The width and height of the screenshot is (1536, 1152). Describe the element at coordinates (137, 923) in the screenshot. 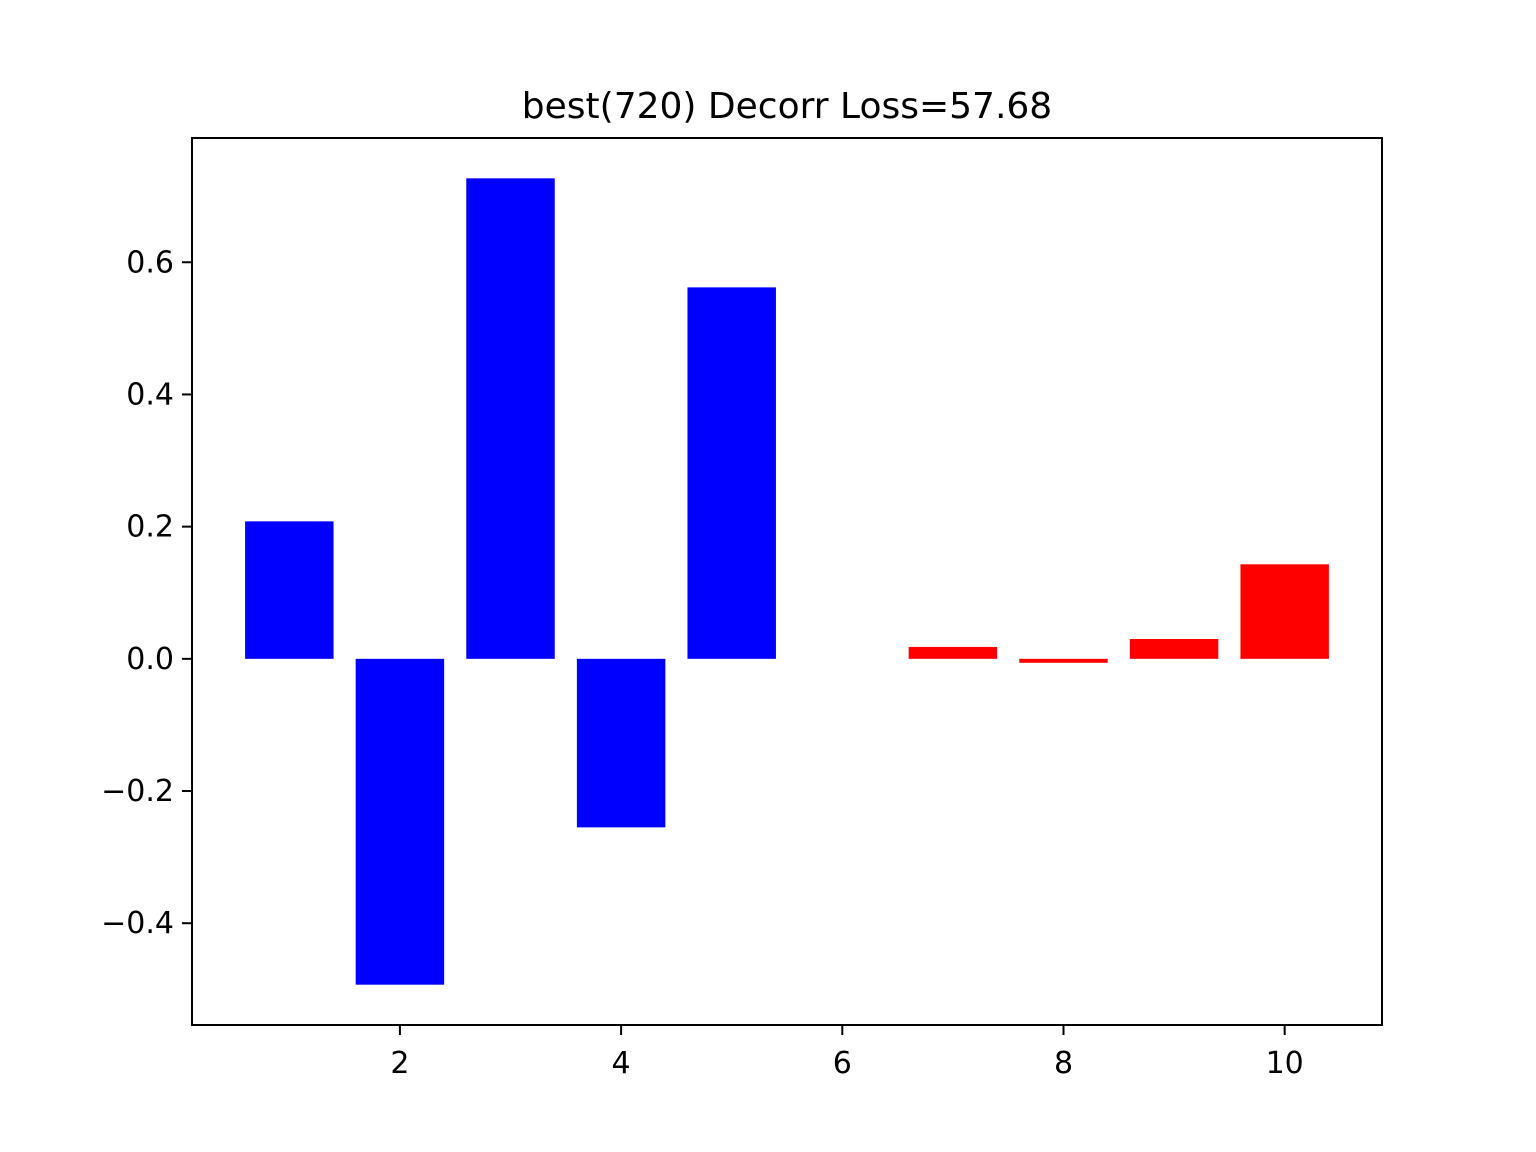

I see `y-tick-label: −0.4` at that location.